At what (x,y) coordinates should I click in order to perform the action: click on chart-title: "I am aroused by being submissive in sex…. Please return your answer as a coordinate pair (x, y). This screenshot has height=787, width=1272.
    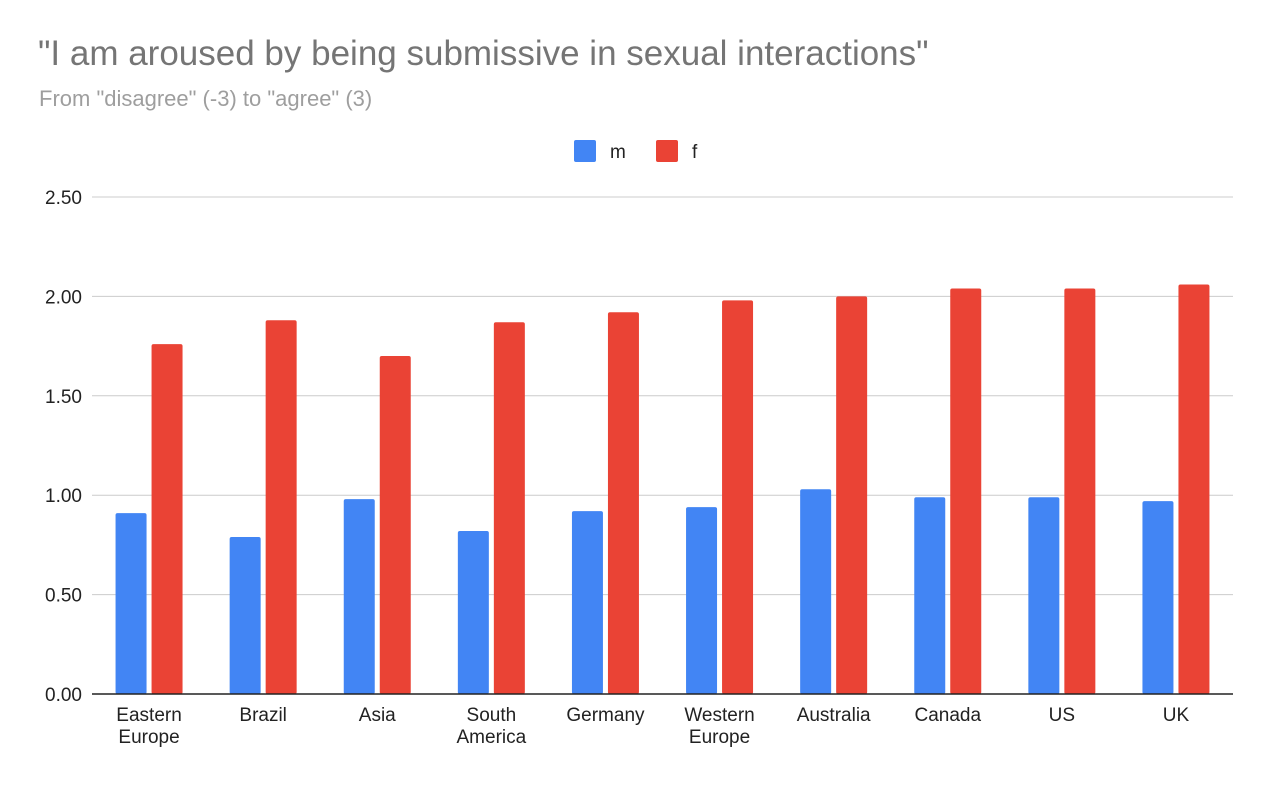
    Looking at the image, I should click on (483, 53).